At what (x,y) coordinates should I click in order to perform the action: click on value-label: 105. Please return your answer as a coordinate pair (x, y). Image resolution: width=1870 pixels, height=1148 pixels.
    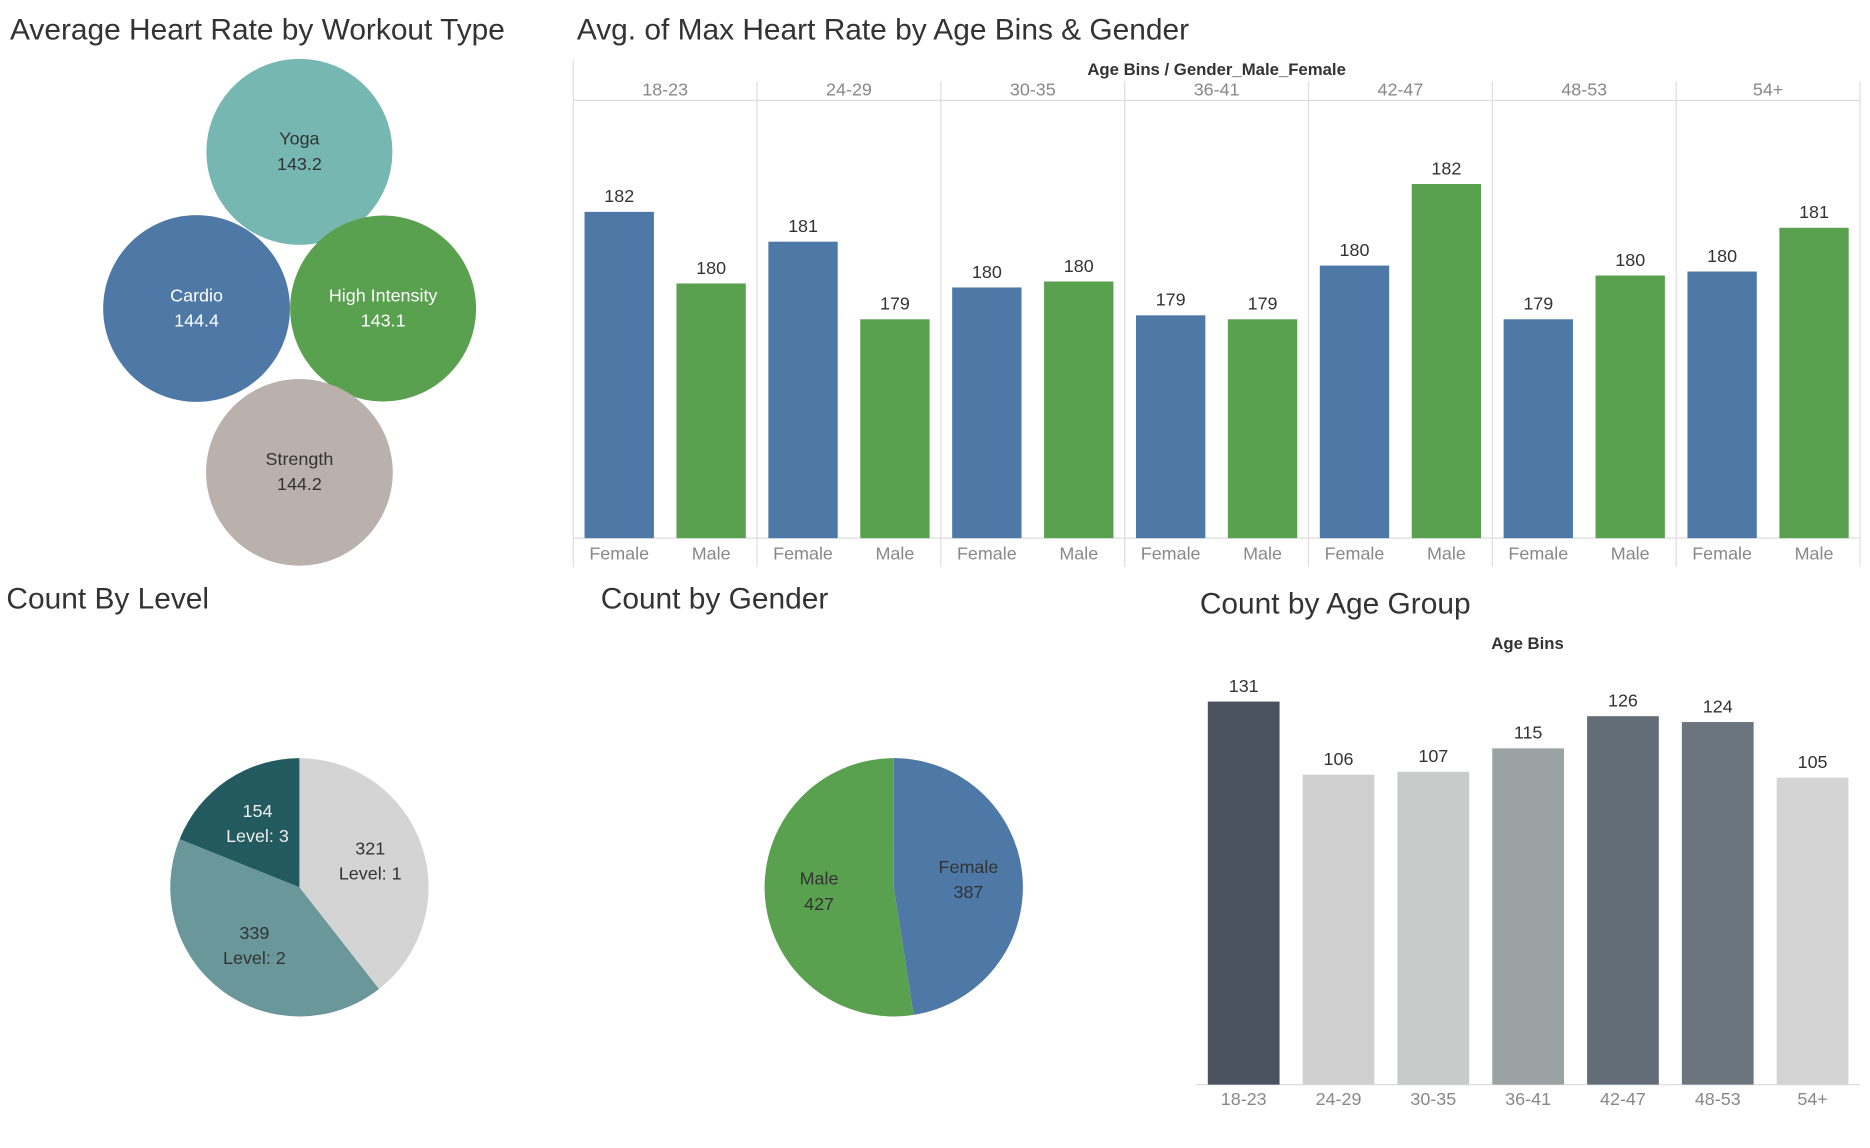
    Looking at the image, I should click on (1813, 762).